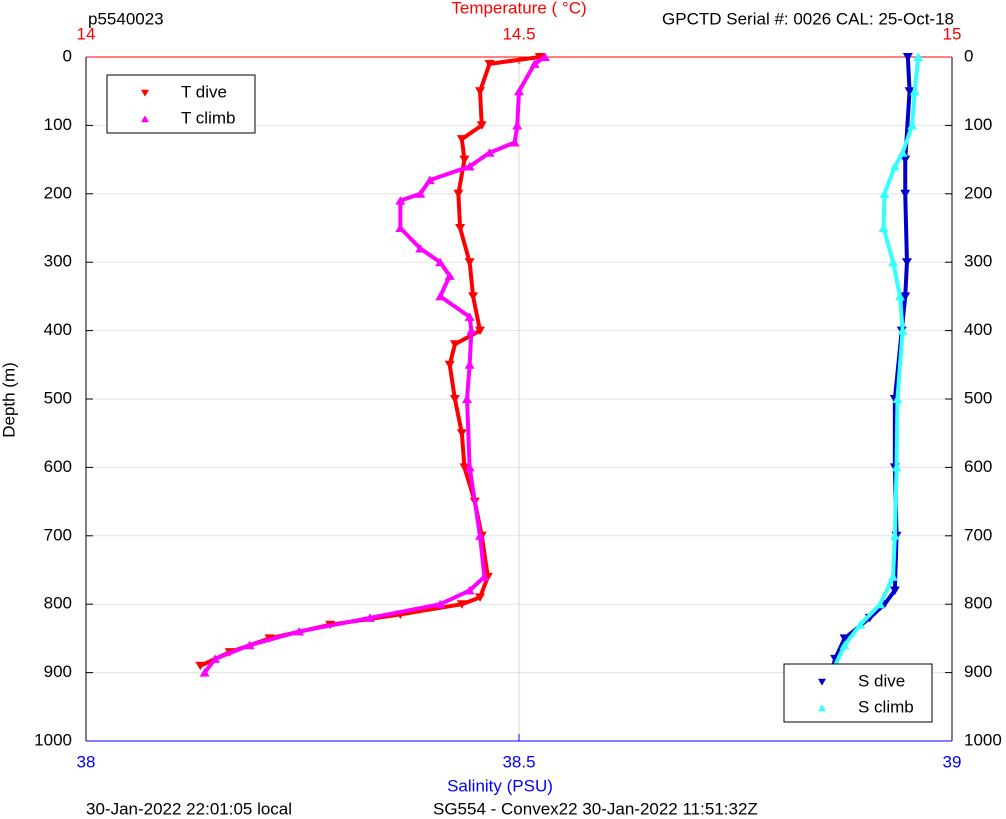 Image resolution: width=1006 pixels, height=819 pixels. Describe the element at coordinates (978, 603) in the screenshot. I see `y2-tick-label: 800` at that location.